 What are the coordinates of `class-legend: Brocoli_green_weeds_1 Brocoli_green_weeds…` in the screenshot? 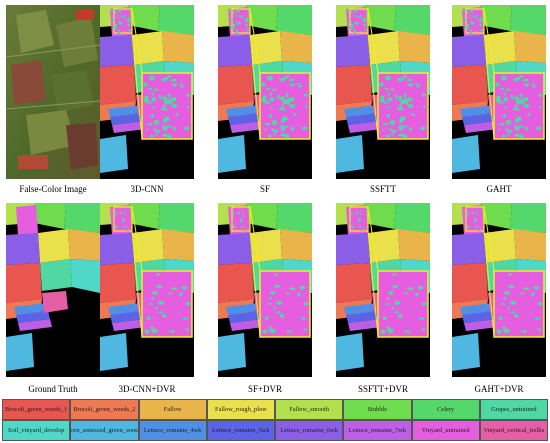 It's located at (275, 420).